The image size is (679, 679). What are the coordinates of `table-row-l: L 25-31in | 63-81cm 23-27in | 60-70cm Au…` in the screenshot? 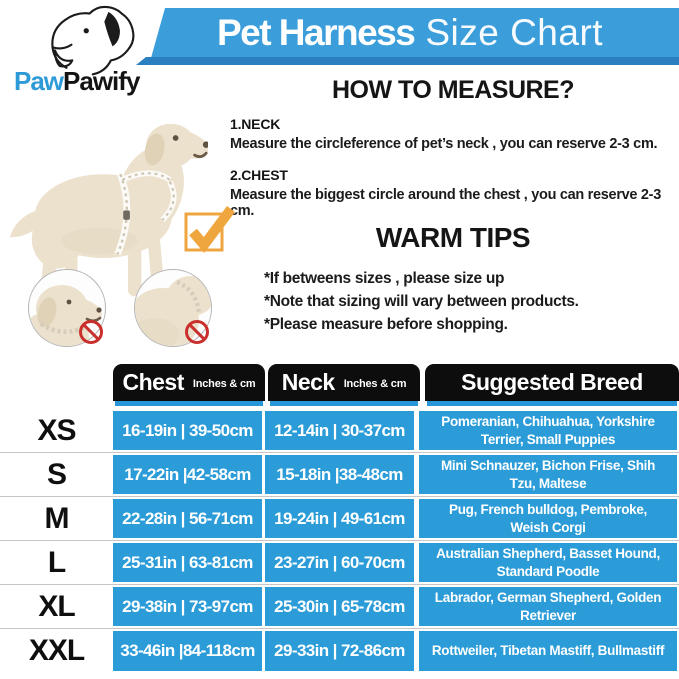 It's located at (339, 563).